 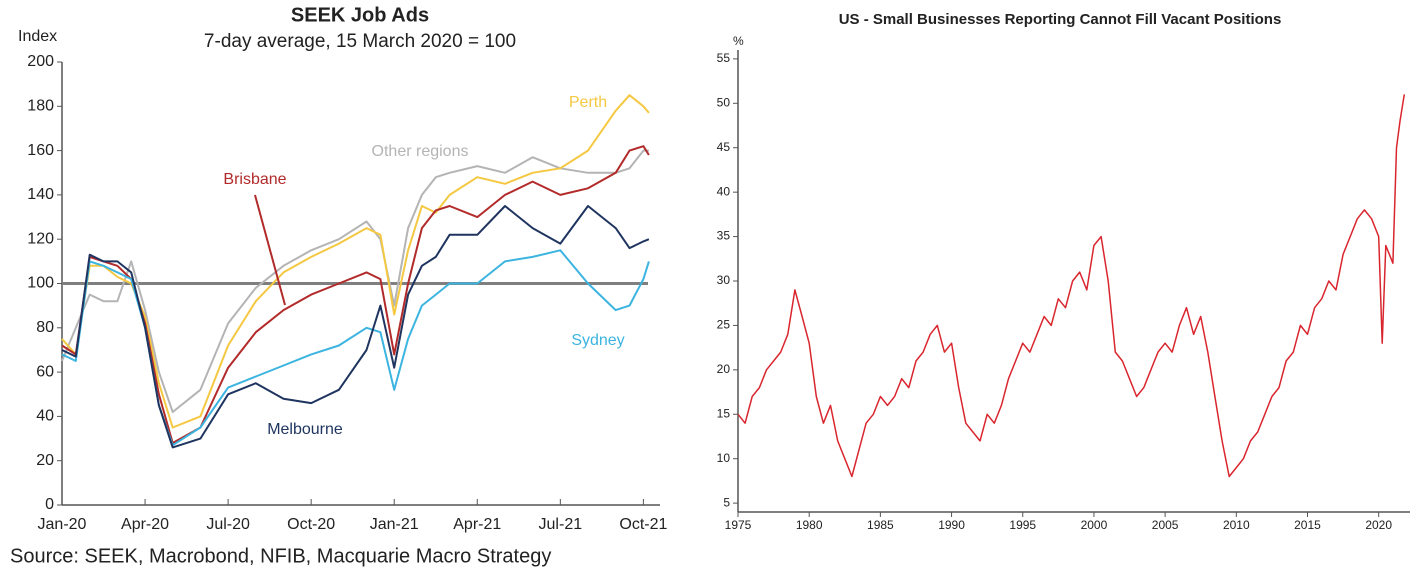 What do you see at coordinates (643, 524) in the screenshot?
I see `x-tick-label: Oct-21` at bounding box center [643, 524].